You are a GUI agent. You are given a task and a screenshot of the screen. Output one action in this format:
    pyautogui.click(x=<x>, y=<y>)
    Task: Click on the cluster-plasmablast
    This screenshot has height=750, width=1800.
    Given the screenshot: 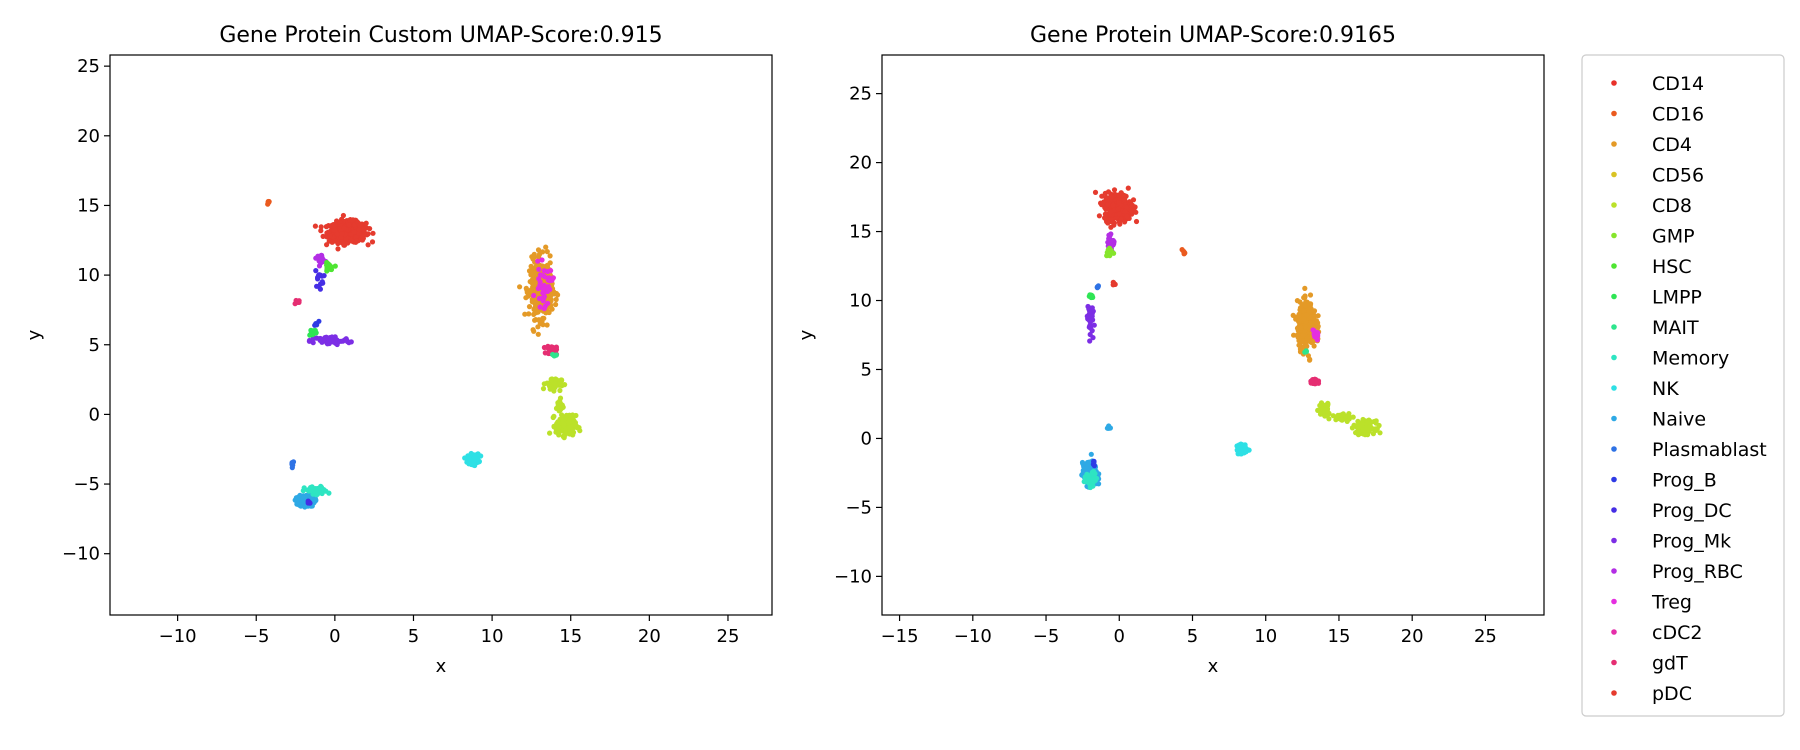 What is the action you would take?
    pyautogui.click(x=1097, y=287)
    